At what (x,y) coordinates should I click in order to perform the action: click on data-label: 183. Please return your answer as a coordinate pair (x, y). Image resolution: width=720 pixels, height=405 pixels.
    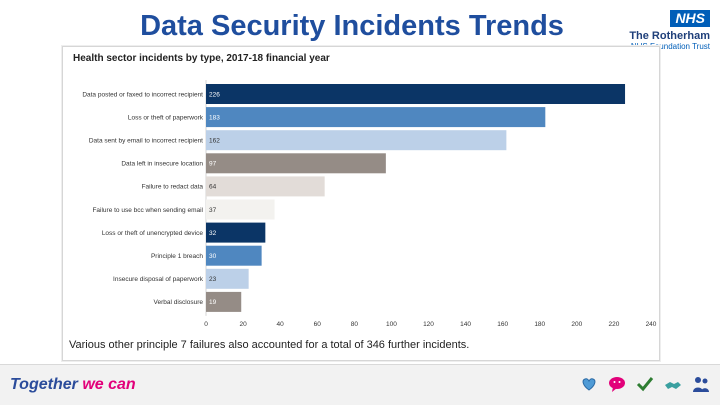
    Looking at the image, I should click on (214, 117).